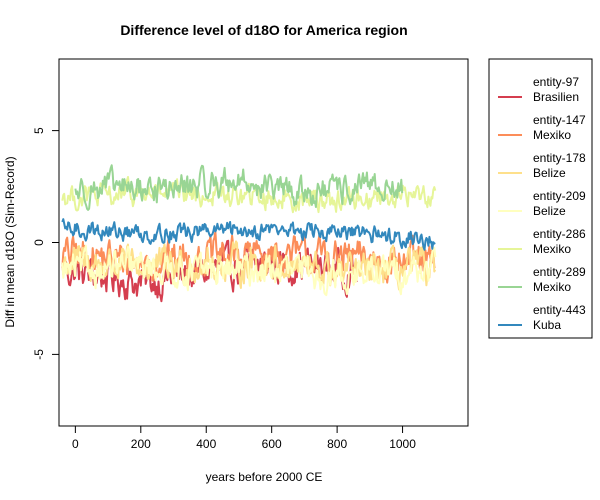  What do you see at coordinates (39, 354) in the screenshot?
I see `y-tick-label: -5` at bounding box center [39, 354].